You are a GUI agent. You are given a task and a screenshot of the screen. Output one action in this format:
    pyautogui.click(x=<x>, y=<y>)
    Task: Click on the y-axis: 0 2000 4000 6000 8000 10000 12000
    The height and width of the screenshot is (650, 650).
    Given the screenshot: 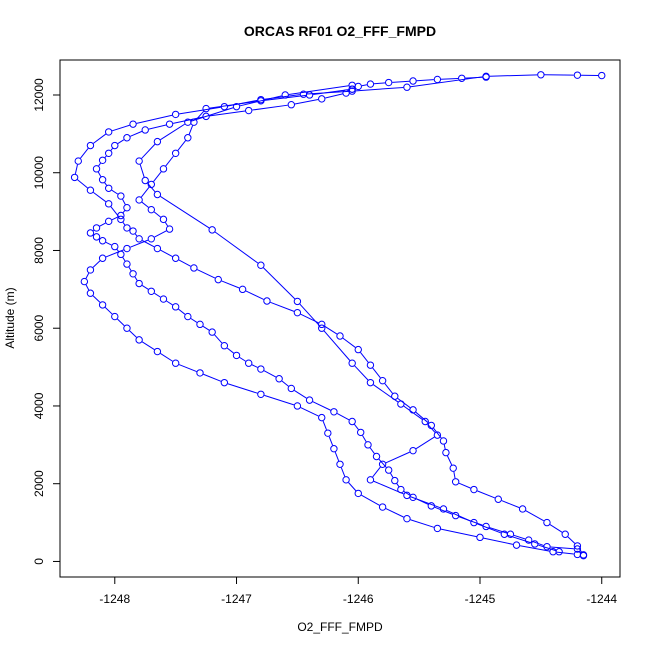 What is the action you would take?
    pyautogui.click(x=46, y=321)
    